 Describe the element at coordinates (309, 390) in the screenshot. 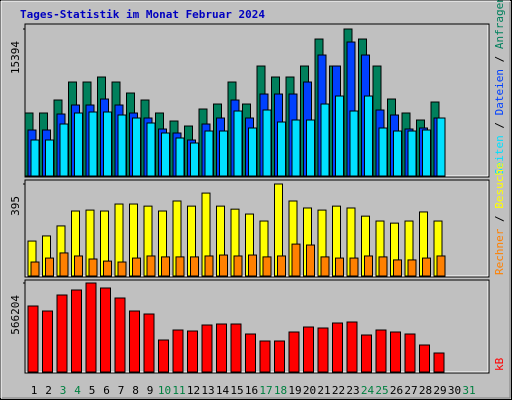

I see `x-tick-label: 20` at that location.